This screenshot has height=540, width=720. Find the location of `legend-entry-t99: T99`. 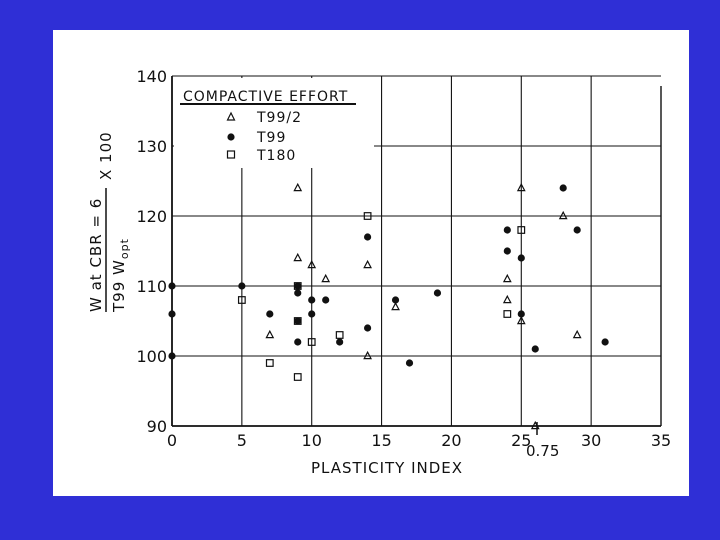

legend-entry-t99: T99 is located at coordinates (256, 138).